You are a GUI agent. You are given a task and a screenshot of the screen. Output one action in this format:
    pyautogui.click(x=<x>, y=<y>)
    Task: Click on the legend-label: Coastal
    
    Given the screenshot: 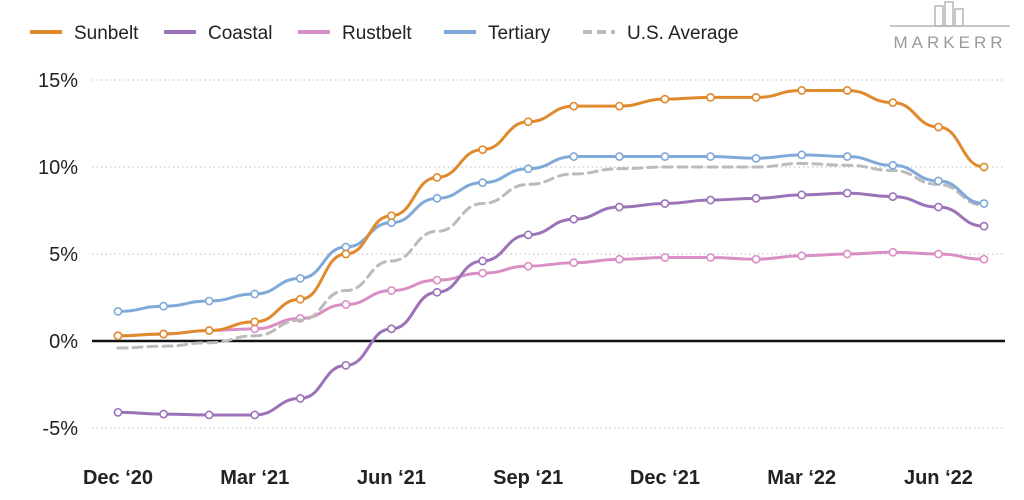 What is the action you would take?
    pyautogui.click(x=240, y=33)
    